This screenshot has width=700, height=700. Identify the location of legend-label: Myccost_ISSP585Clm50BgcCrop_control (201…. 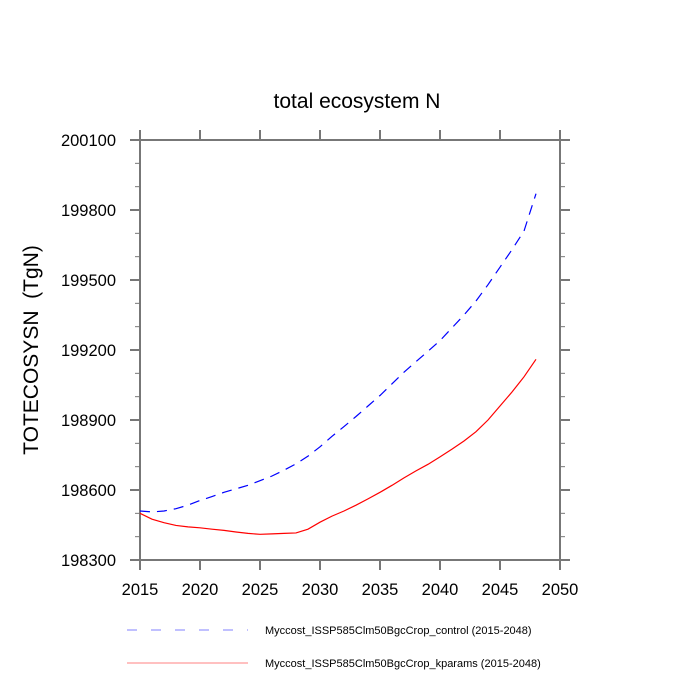
(398, 631).